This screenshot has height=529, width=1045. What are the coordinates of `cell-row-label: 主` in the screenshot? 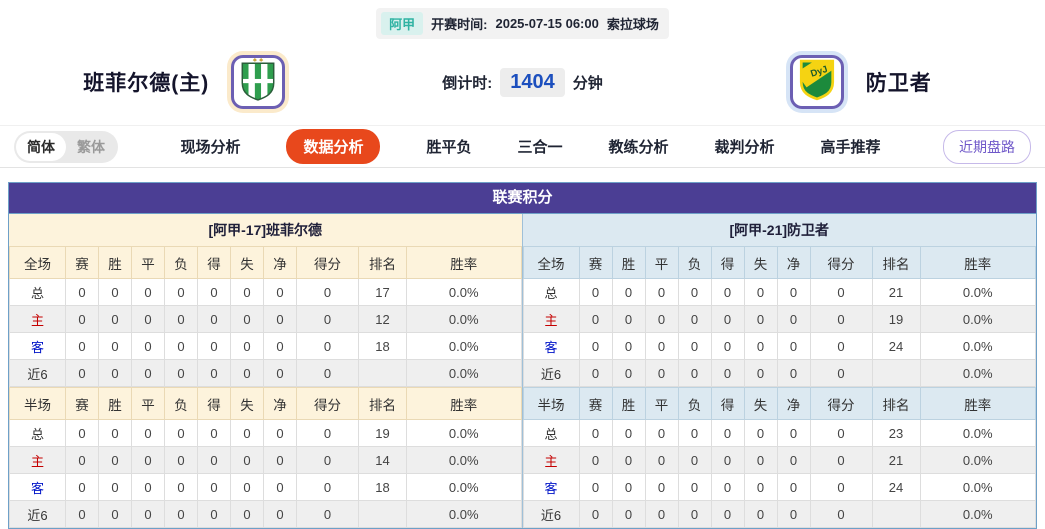 It's located at (38, 460).